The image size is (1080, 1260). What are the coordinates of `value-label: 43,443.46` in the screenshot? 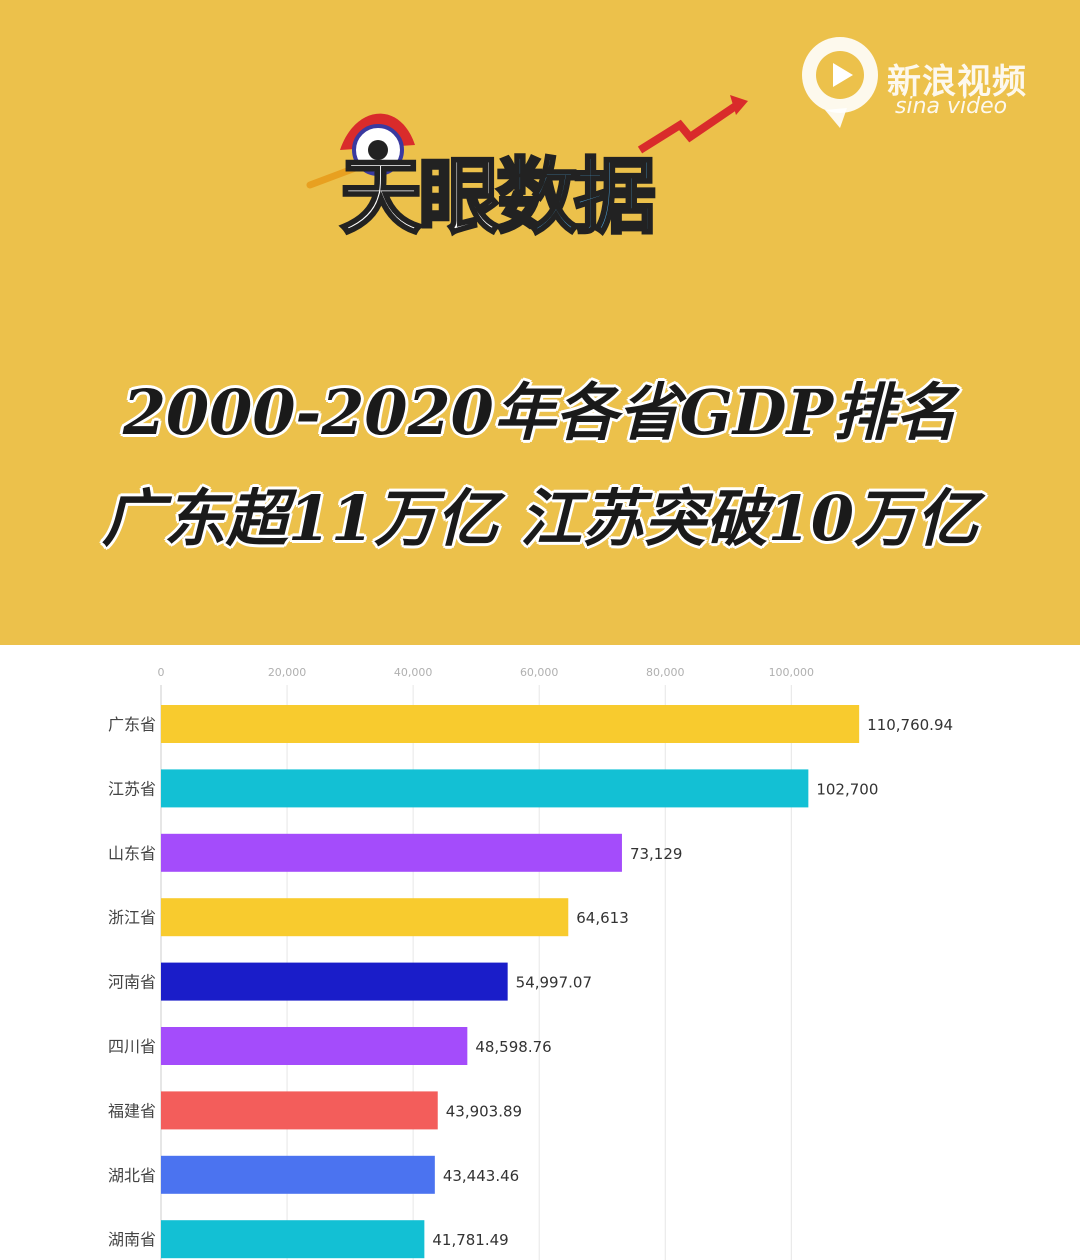 It's located at (481, 1176).